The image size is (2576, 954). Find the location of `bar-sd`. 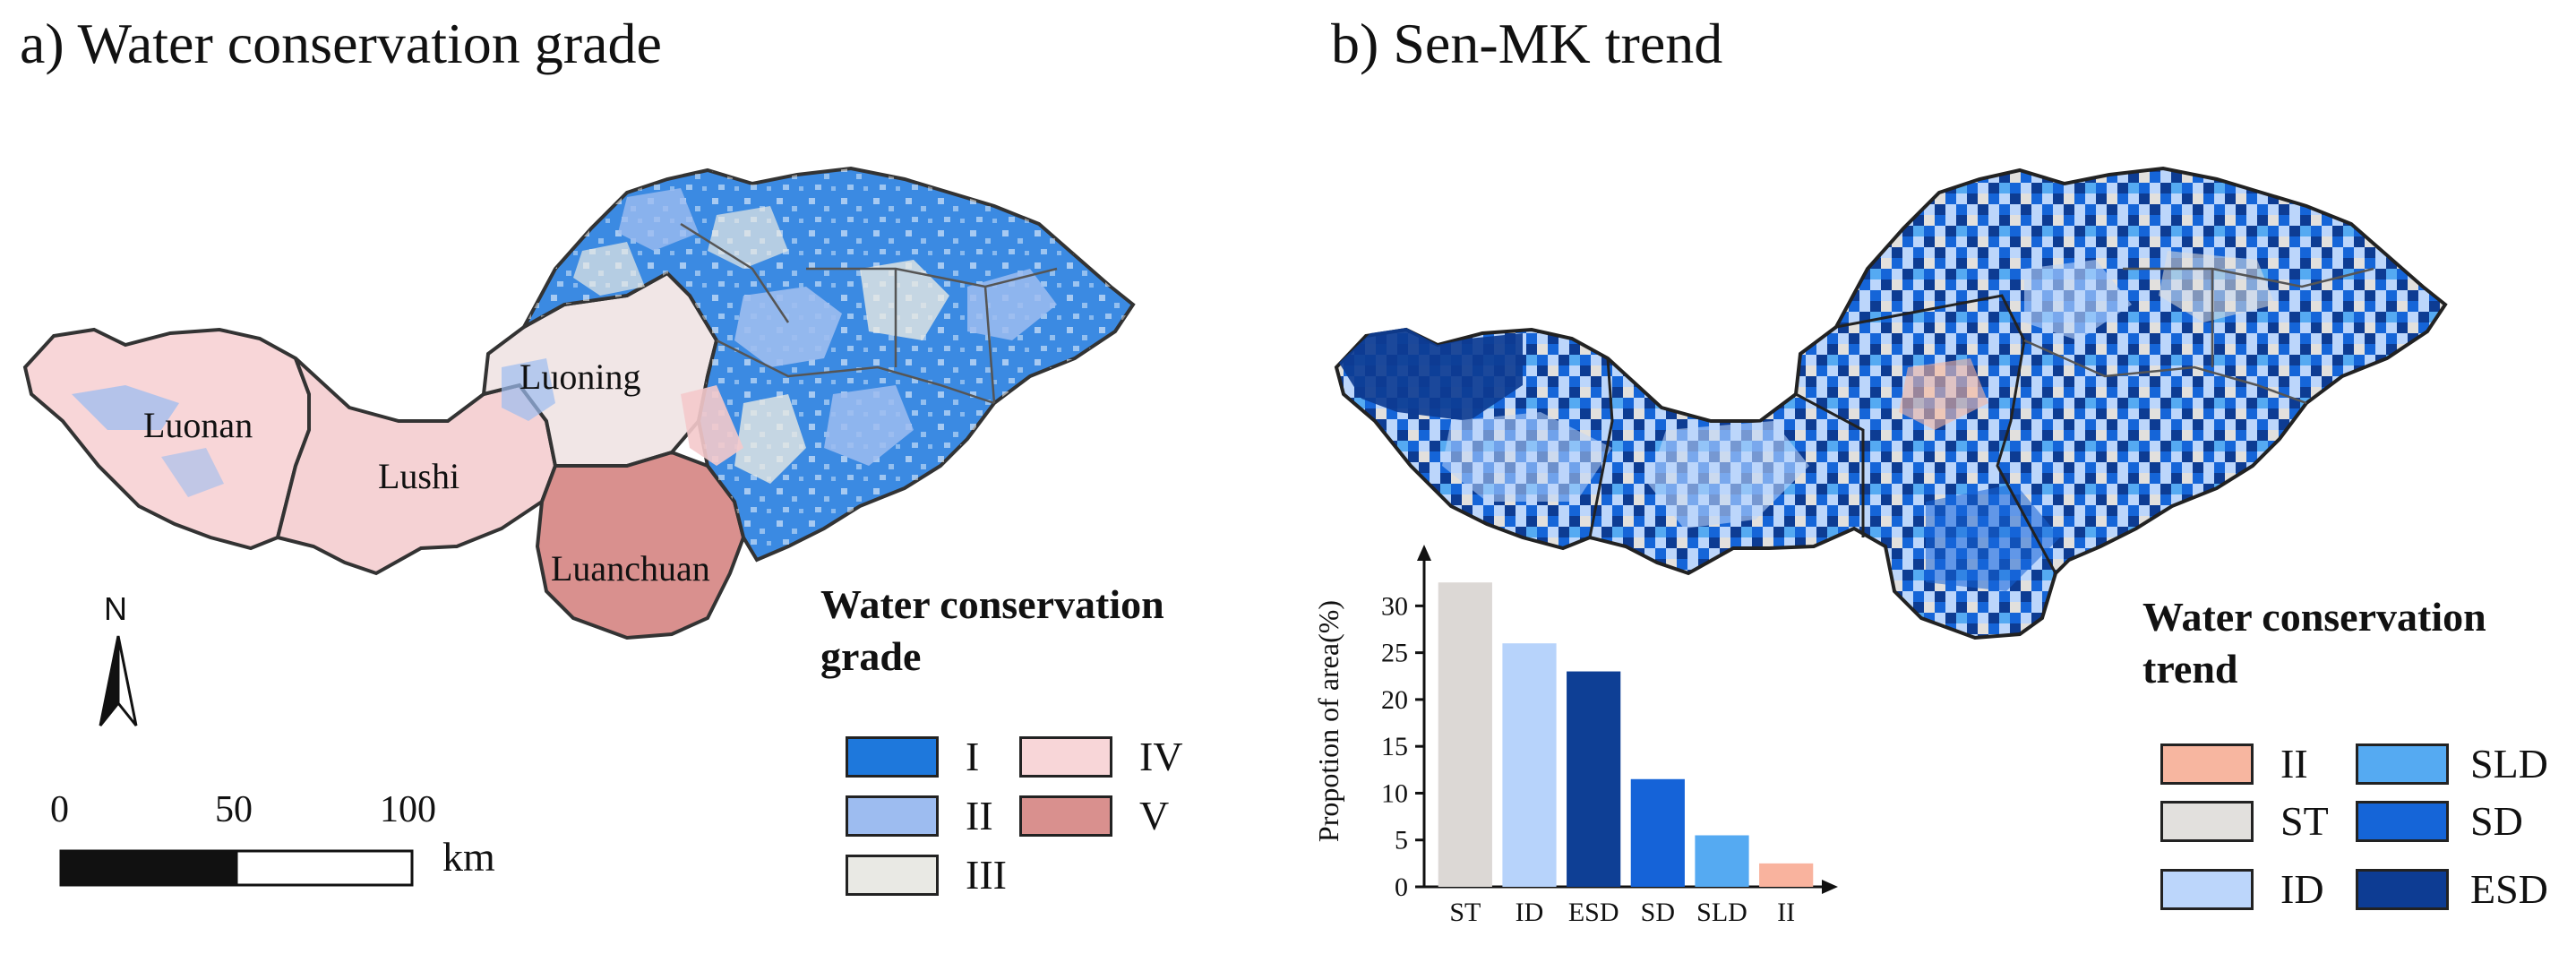

bar-sd is located at coordinates (1657, 833).